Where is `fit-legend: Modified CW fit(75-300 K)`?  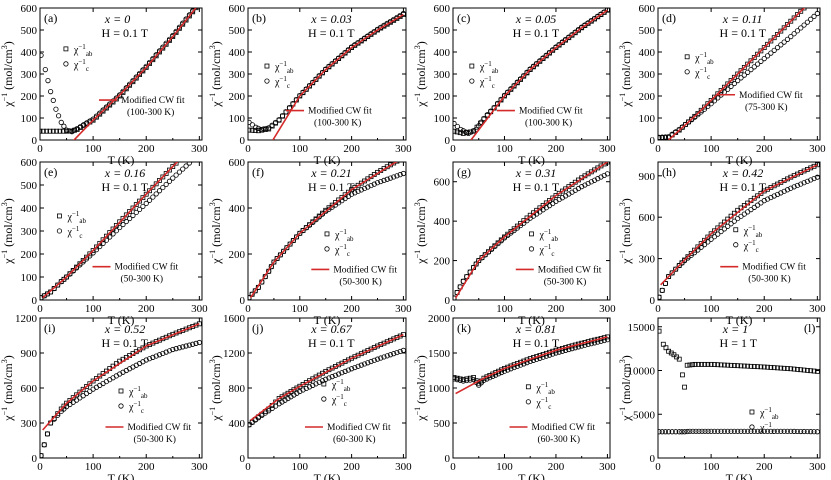 fit-legend: Modified CW fit(75-300 K) is located at coordinates (760, 101).